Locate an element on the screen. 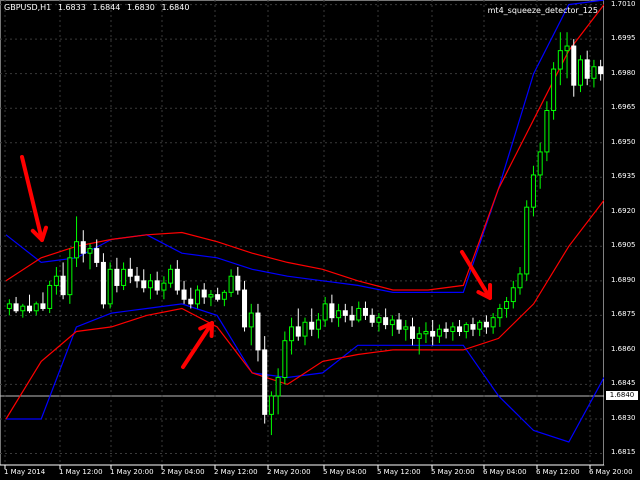 This screenshot has width=640, height=480. ohlc-header: GBPUSD,H1 1.6833 1.6844 1.6830 1.6840 is located at coordinates (98, 7).